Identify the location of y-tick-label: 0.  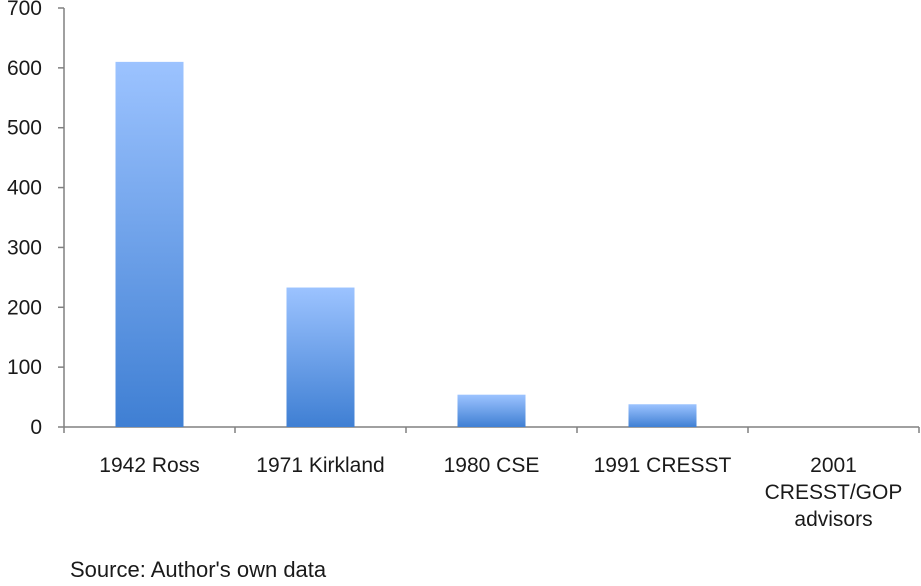
(36, 427).